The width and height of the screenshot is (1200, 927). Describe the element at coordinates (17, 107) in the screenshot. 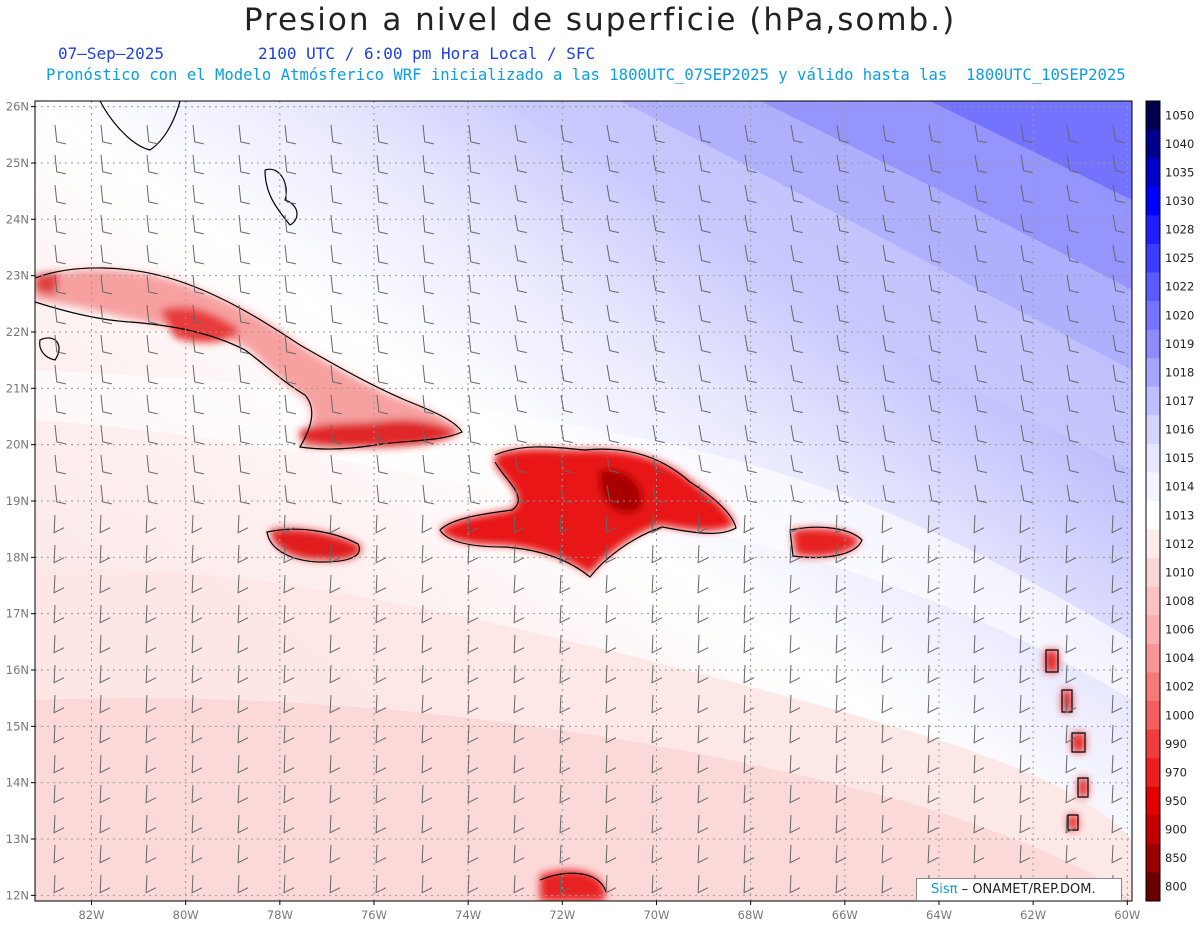

I see `lat-tick-label: 26N` at that location.